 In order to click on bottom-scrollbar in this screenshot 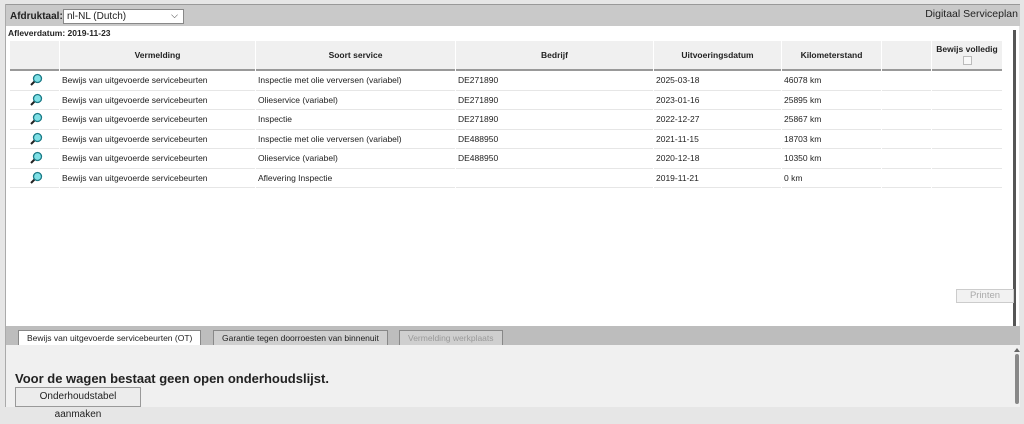, I will do `click(1017, 376)`.